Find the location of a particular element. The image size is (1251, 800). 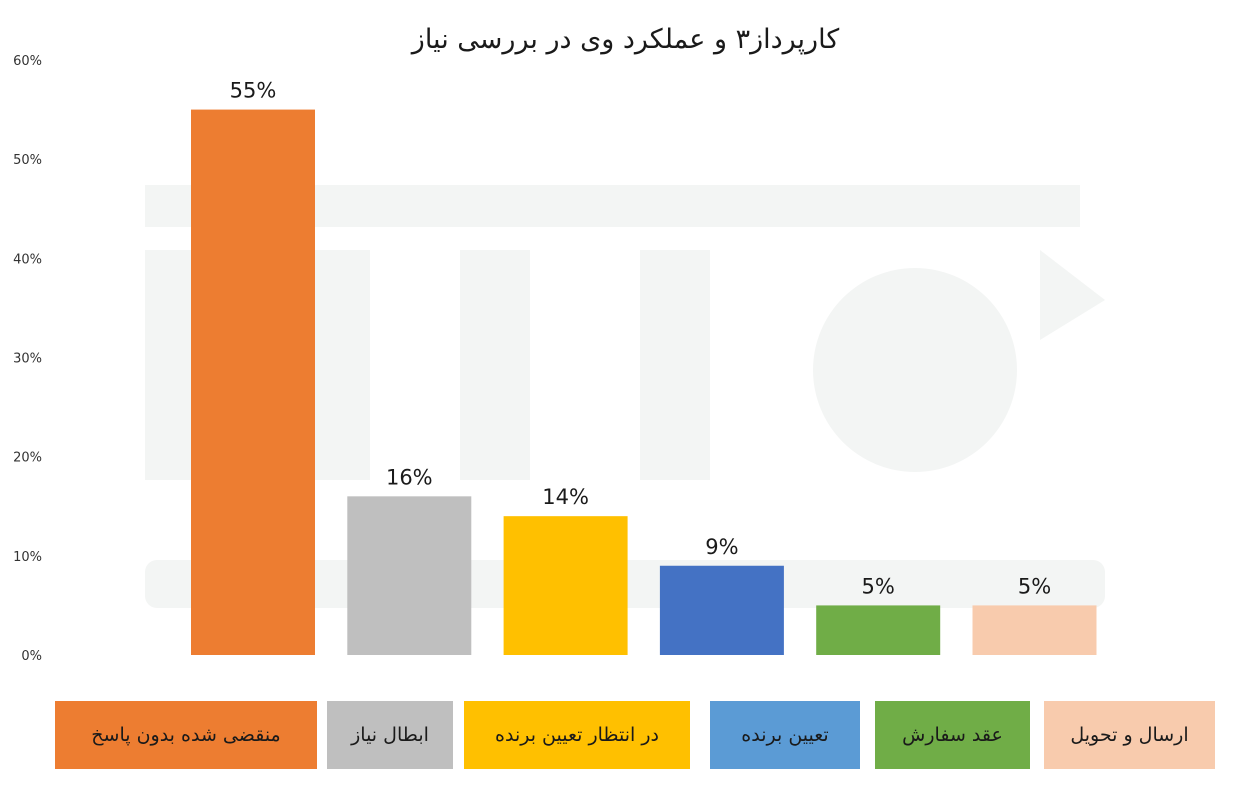

legend-item: ارسال و تحویل is located at coordinates (1129, 735).